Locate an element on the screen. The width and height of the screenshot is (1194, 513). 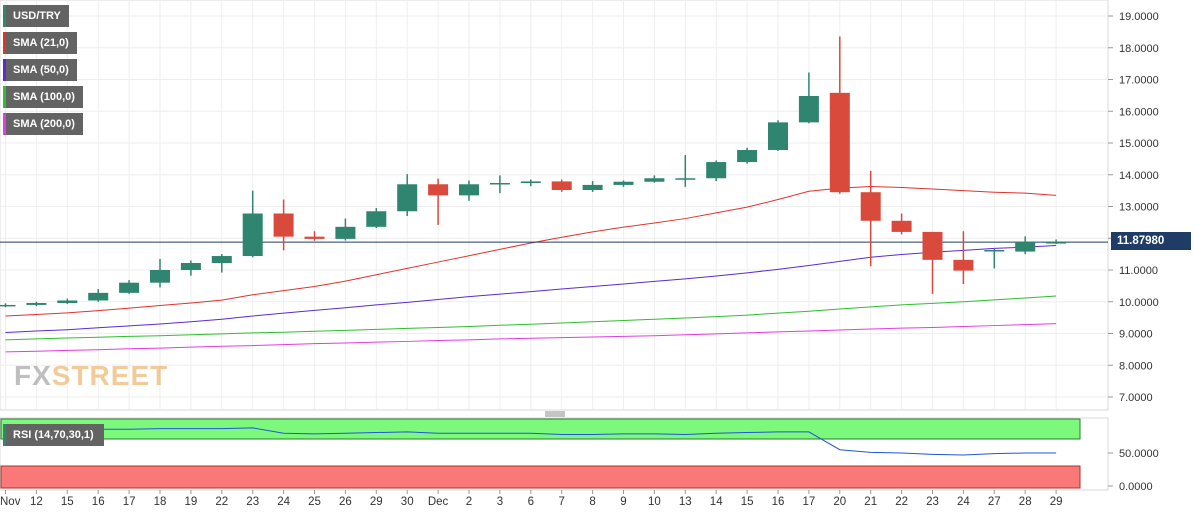
x-tick-label: 6 is located at coordinates (531, 502).